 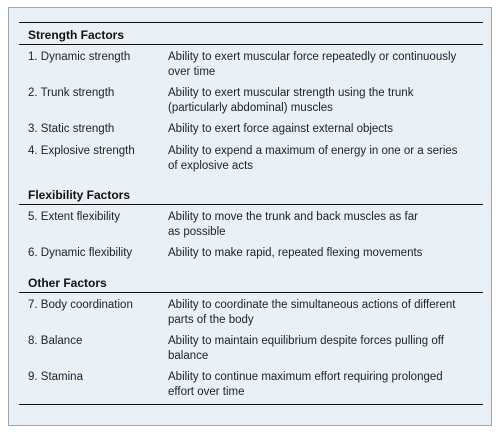 I want to click on description-line: (particularly abdominal) muscles, so click(x=250, y=108).